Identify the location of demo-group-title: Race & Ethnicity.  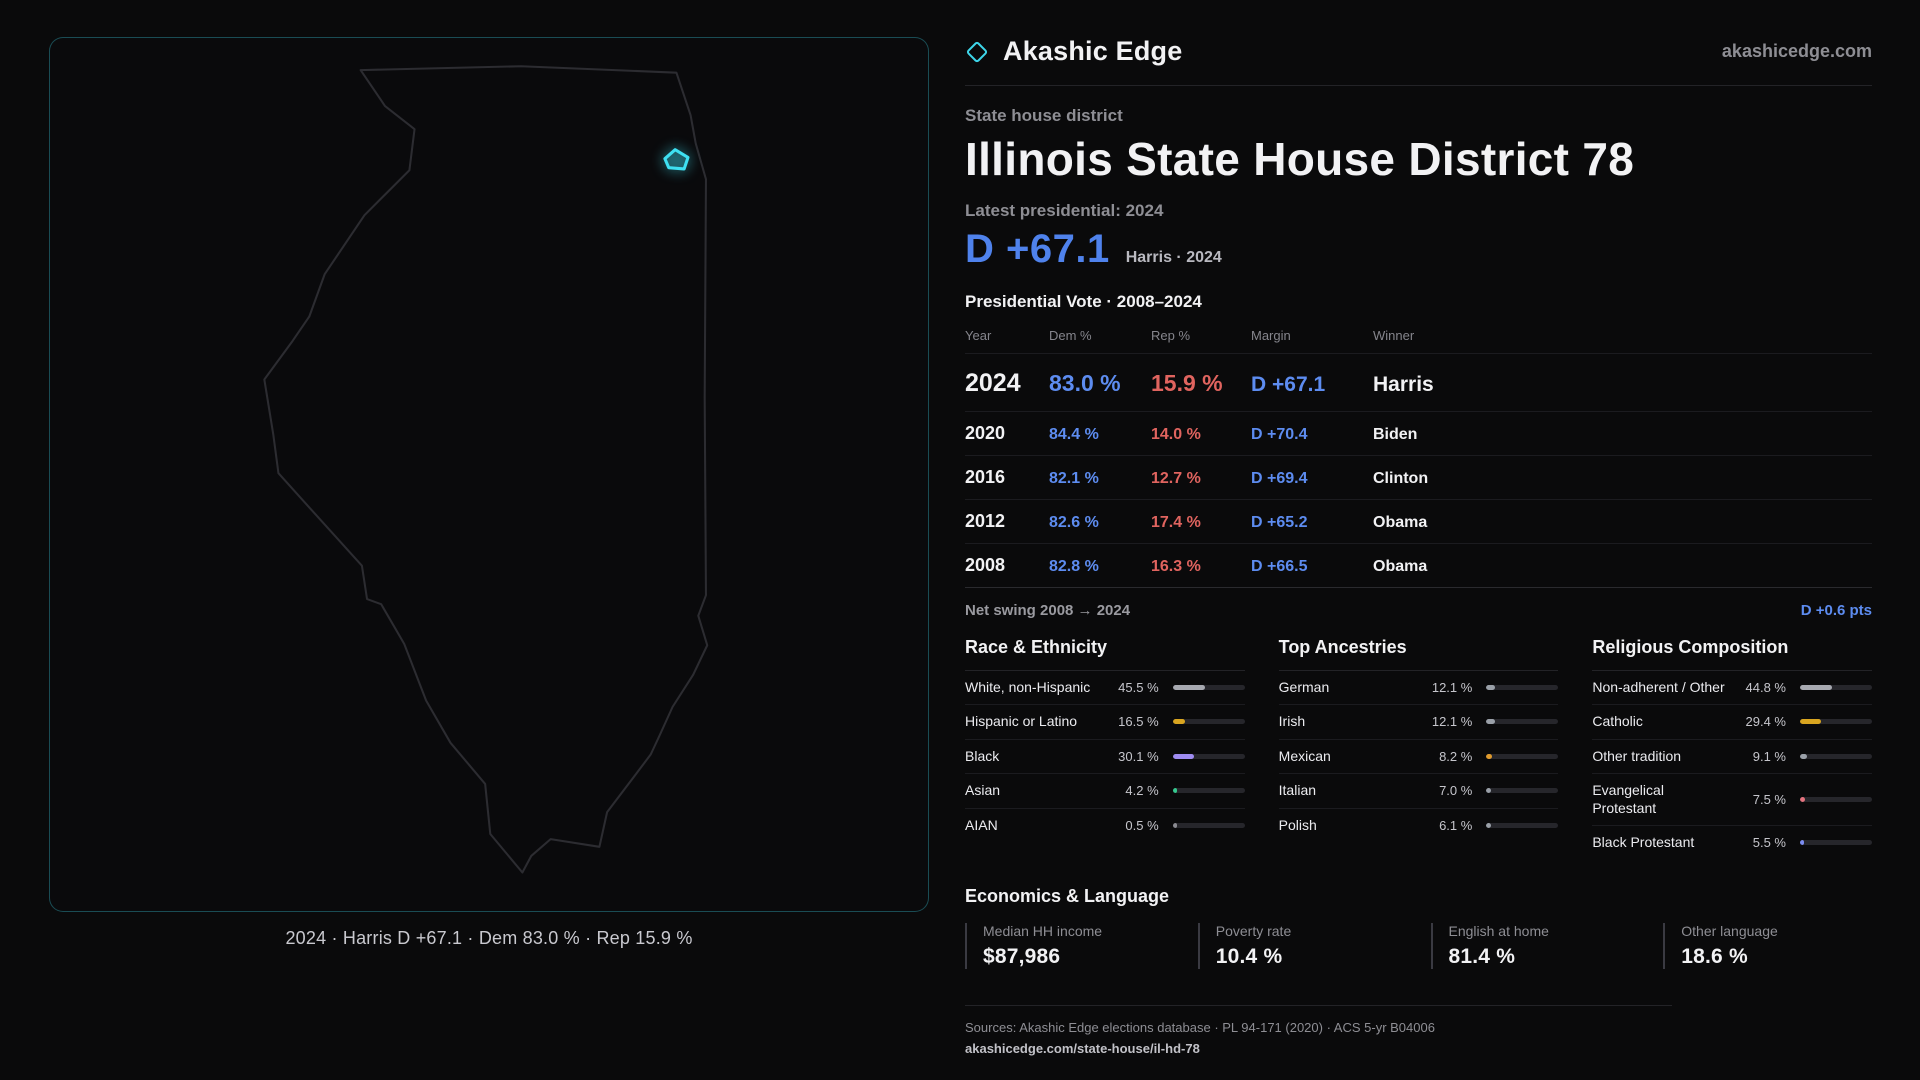
(1105, 654).